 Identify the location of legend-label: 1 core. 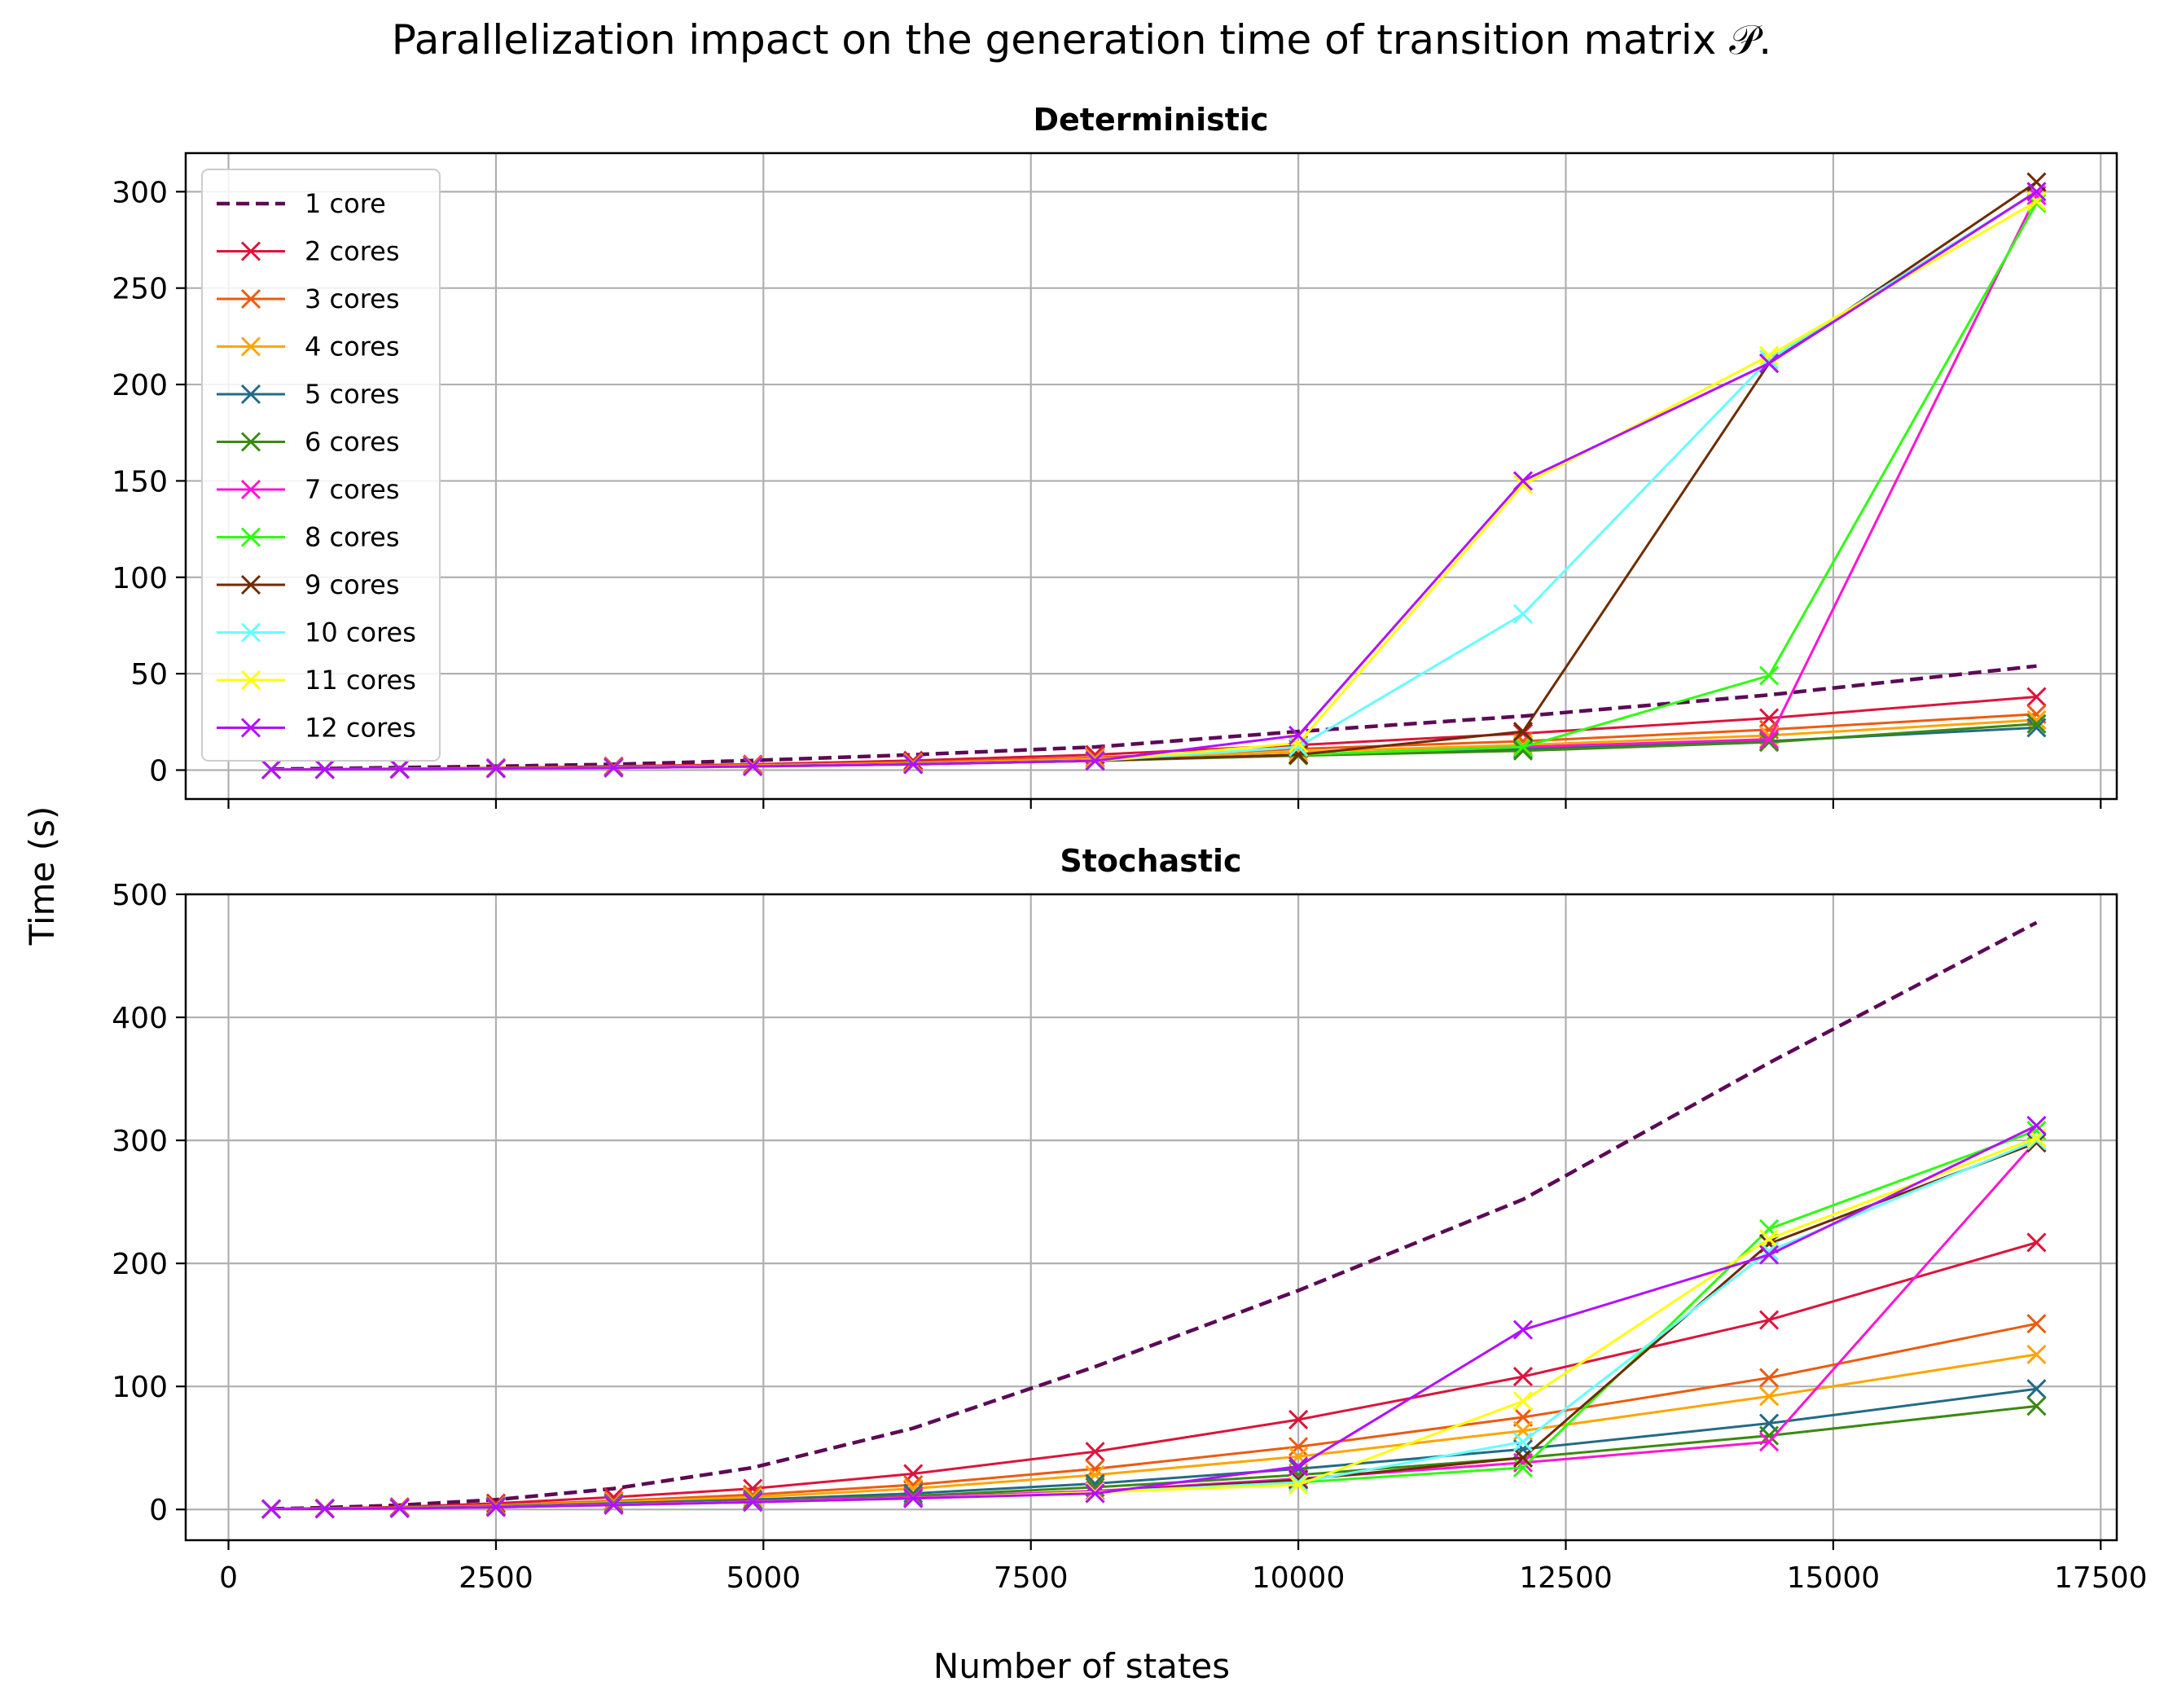
(345, 203).